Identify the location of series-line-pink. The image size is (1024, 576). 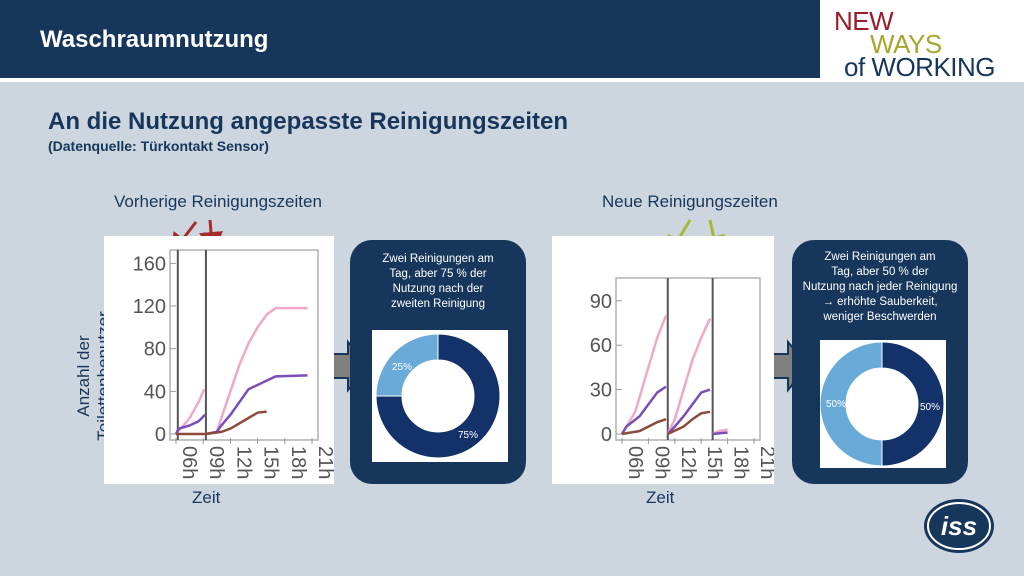
(241, 371).